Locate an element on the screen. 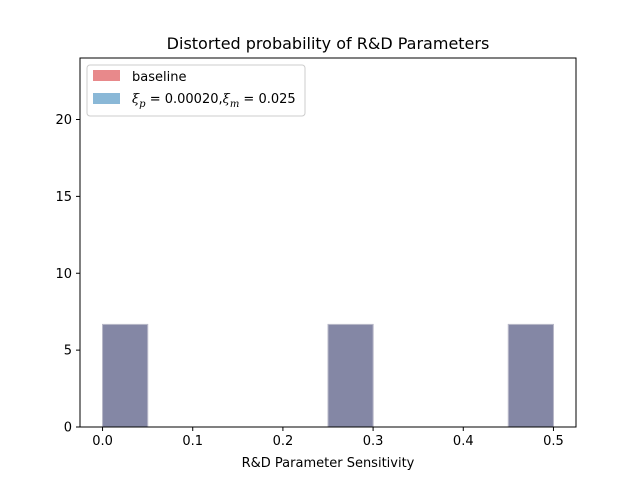 Image resolution: width=640 pixels, height=480 pixels. x-tick-label: 0.2 is located at coordinates (283, 441).